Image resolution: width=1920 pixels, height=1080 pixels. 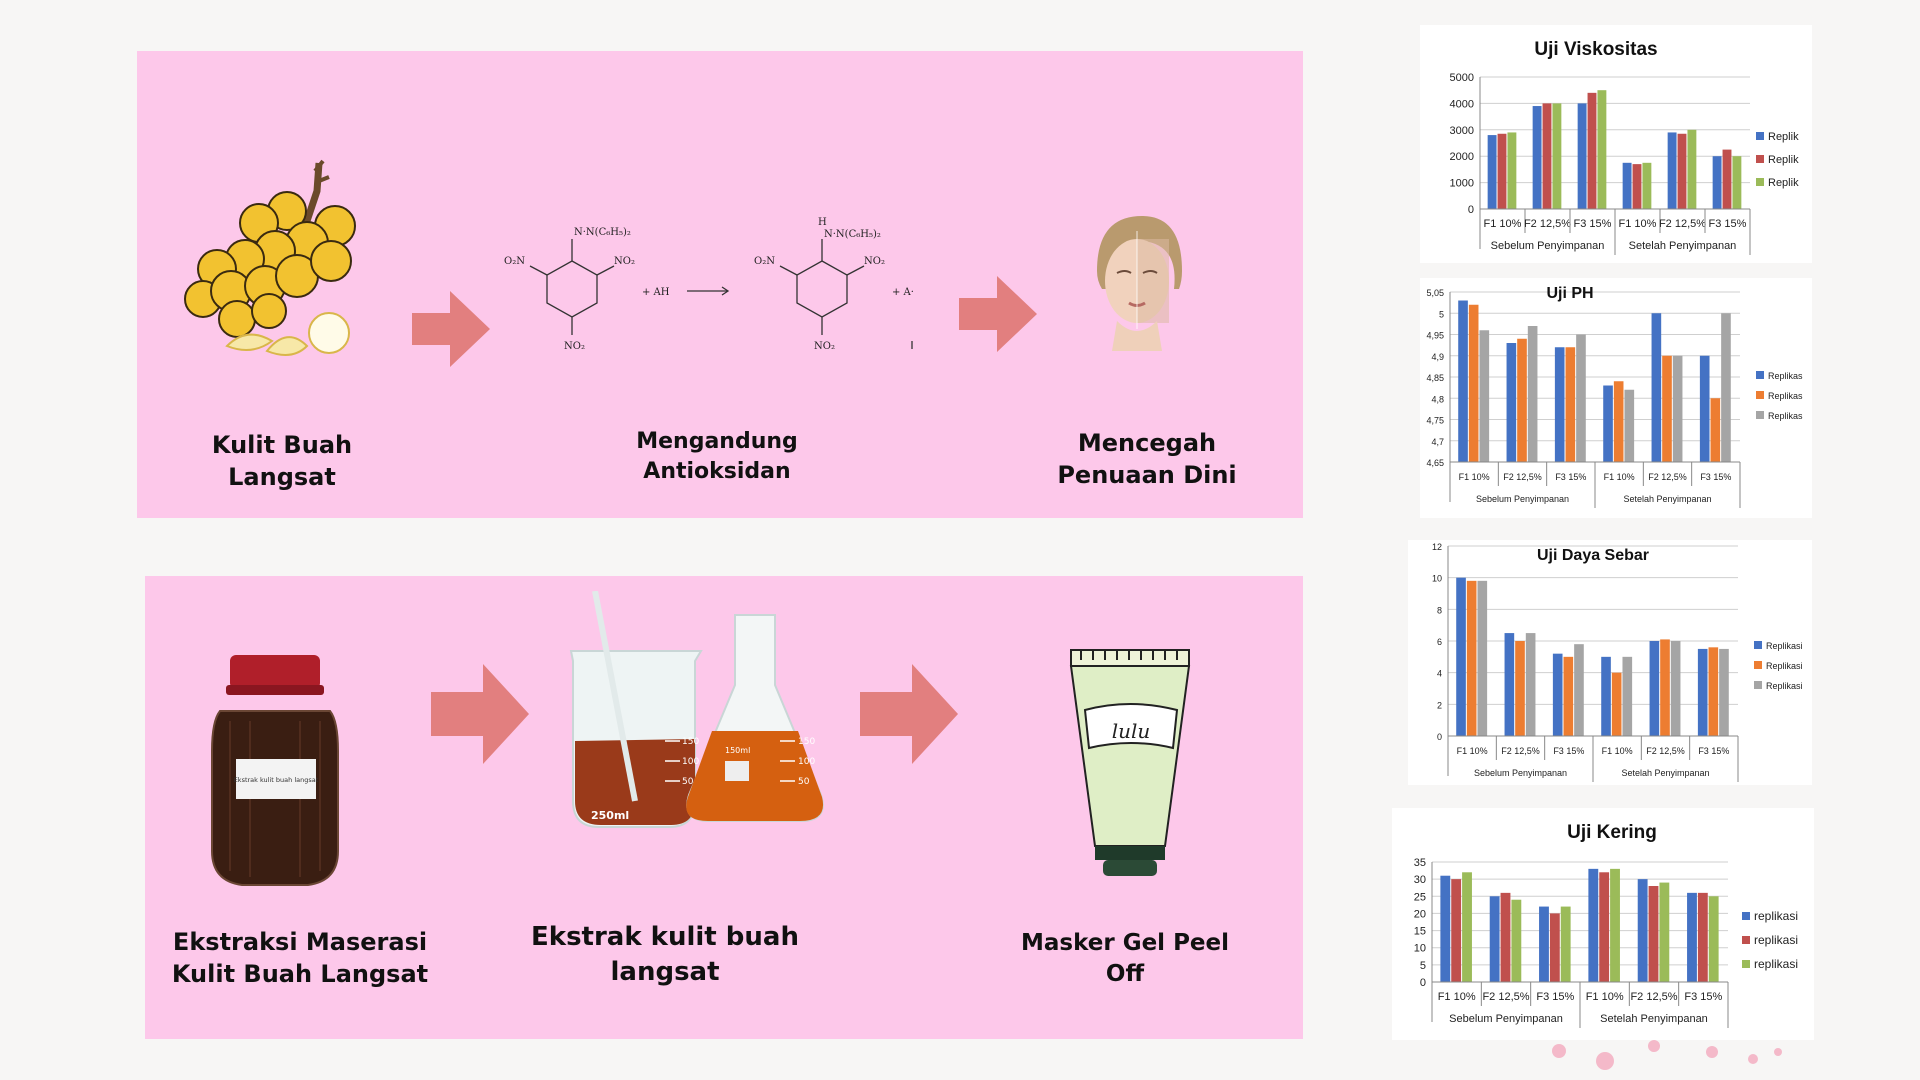 What do you see at coordinates (602, 232) in the screenshot?
I see `reaction-left-group: N·N(C₆H₅)₂` at bounding box center [602, 232].